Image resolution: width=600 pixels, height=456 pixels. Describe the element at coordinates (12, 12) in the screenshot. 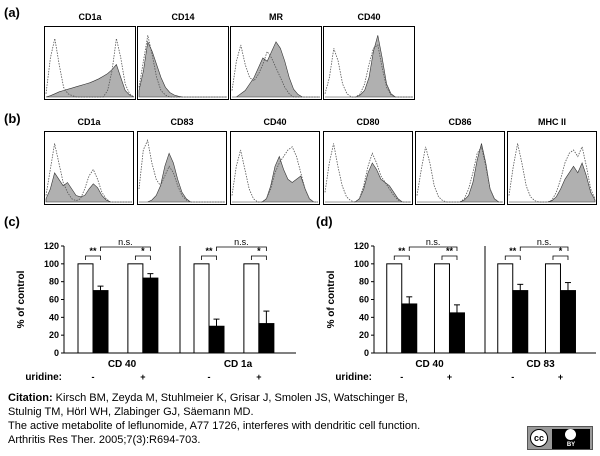

I see `panel-letter-a: (a)` at that location.